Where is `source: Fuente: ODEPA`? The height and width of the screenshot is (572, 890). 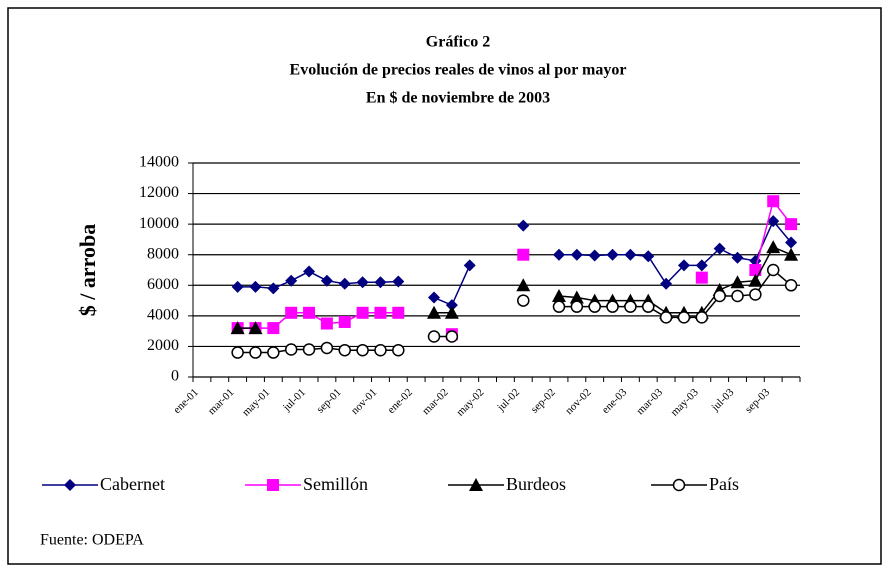
source: Fuente: ODEPA is located at coordinates (92, 540).